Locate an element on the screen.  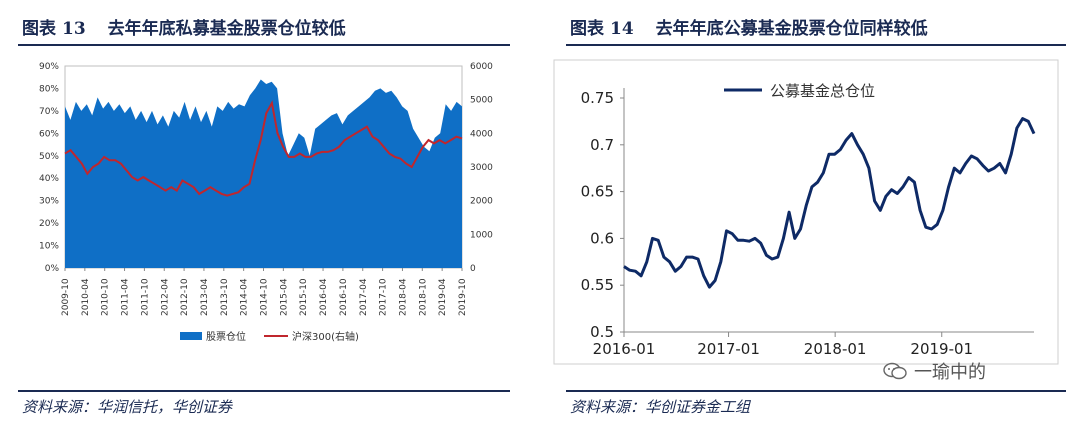
x-tick-label: 2018-01 is located at coordinates (835, 349).